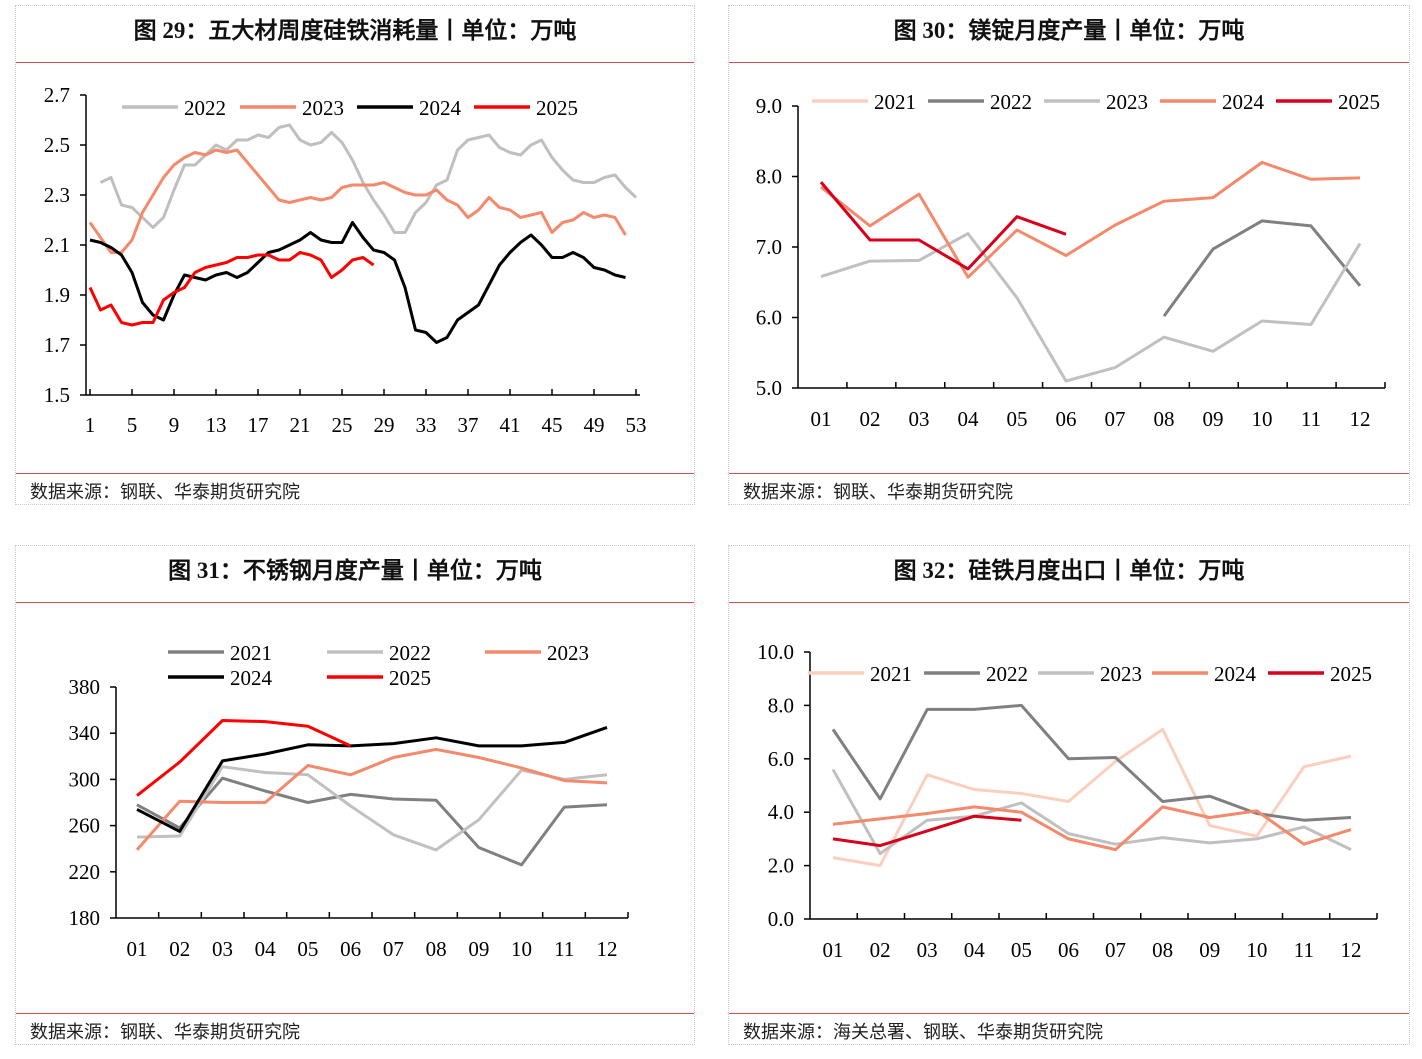 The width and height of the screenshot is (1422, 1059). I want to click on y-tick-label: 4.0, so click(781, 812).